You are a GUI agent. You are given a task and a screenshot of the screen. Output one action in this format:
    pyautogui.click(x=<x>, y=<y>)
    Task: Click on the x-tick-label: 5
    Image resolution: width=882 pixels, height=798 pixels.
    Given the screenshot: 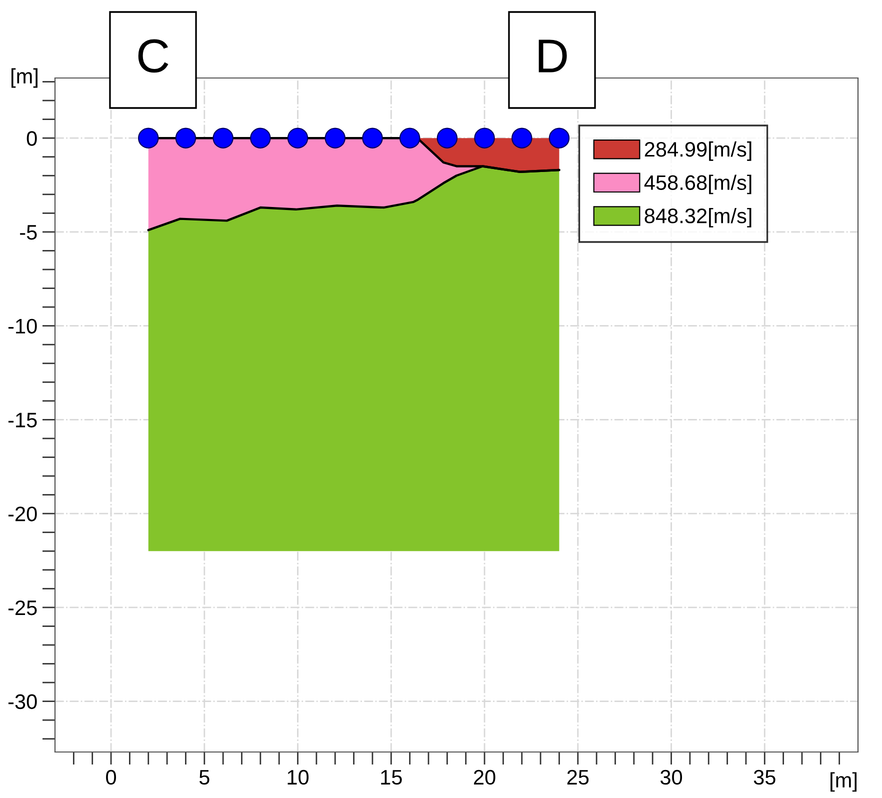 What is the action you would take?
    pyautogui.click(x=204, y=777)
    